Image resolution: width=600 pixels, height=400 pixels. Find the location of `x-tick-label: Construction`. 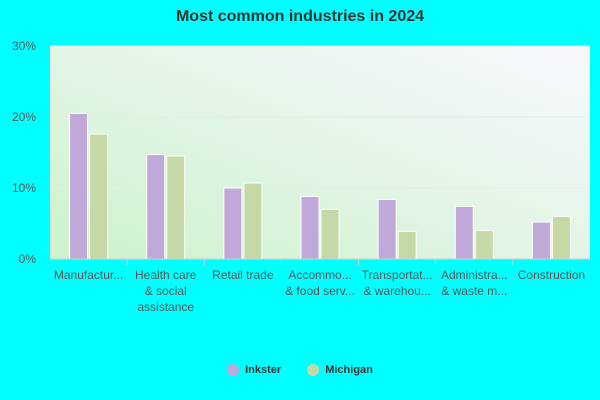

x-tick-label: Construction is located at coordinates (551, 275).